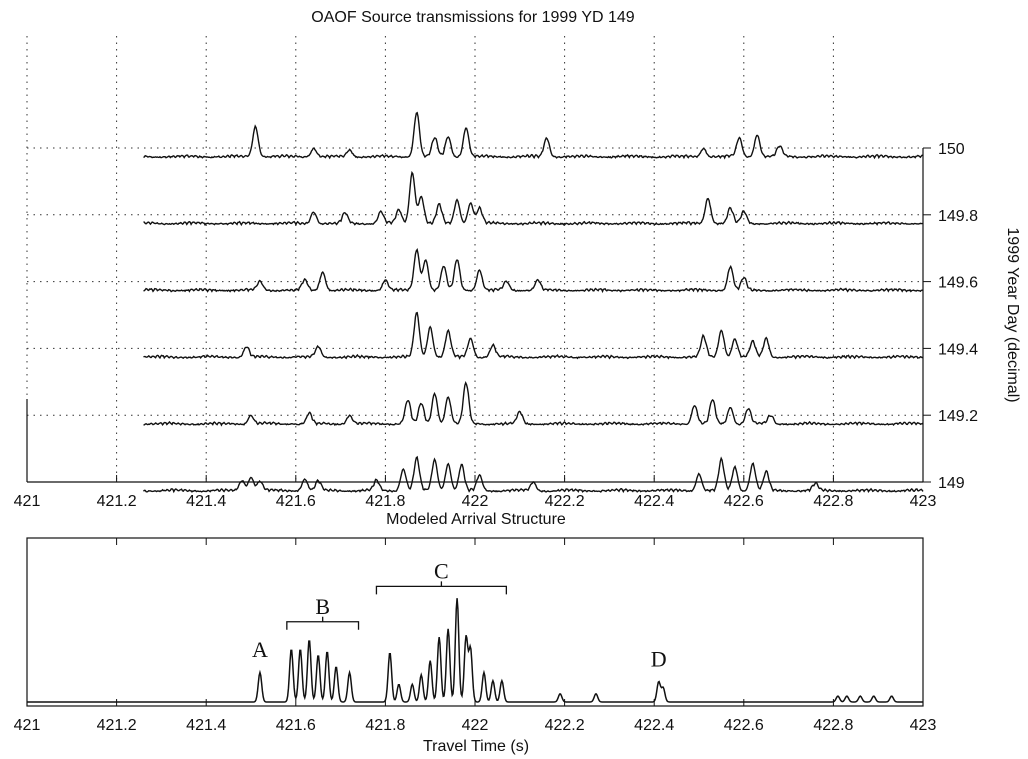 This screenshot has width=1028, height=759. I want to click on top-x-tick-label: 423, so click(923, 501).